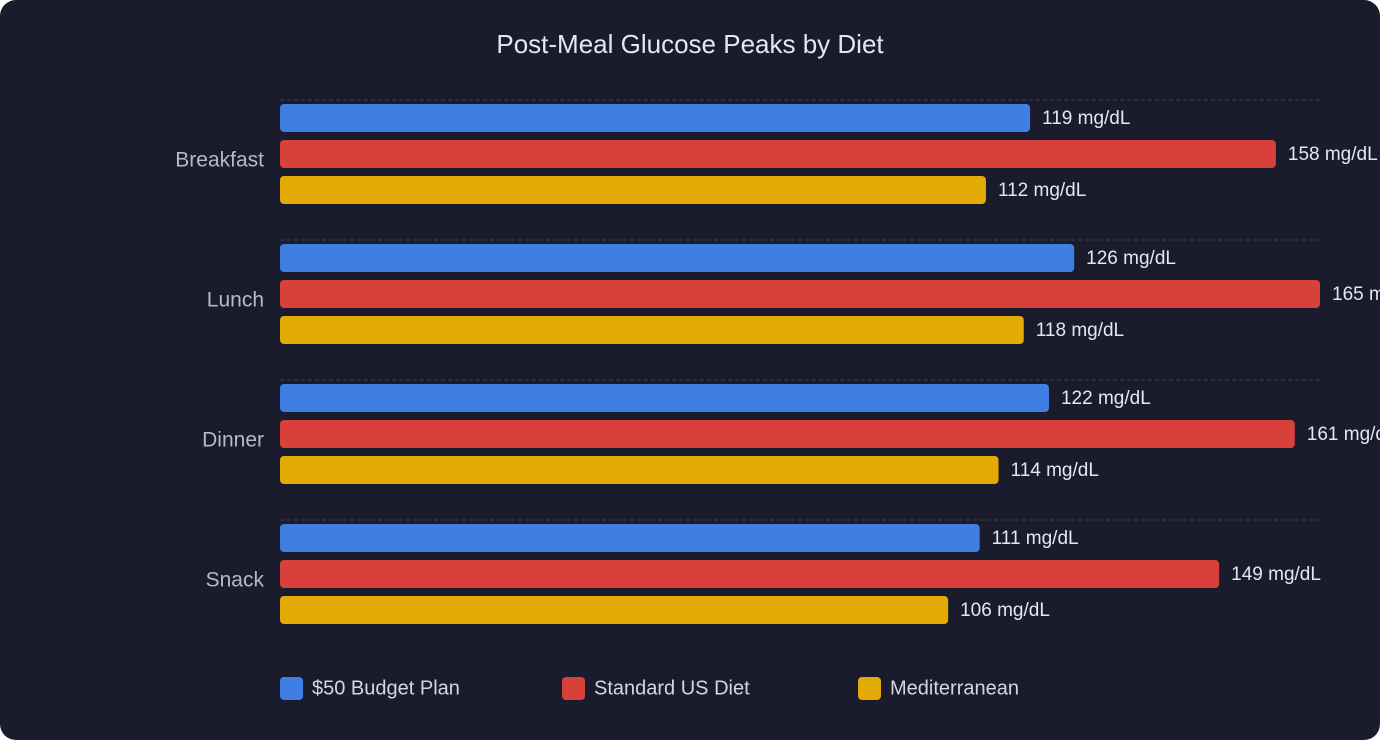 Image resolution: width=1380 pixels, height=740 pixels. What do you see at coordinates (1042, 190) in the screenshot?
I see `value-label: 112 mg/dL` at bounding box center [1042, 190].